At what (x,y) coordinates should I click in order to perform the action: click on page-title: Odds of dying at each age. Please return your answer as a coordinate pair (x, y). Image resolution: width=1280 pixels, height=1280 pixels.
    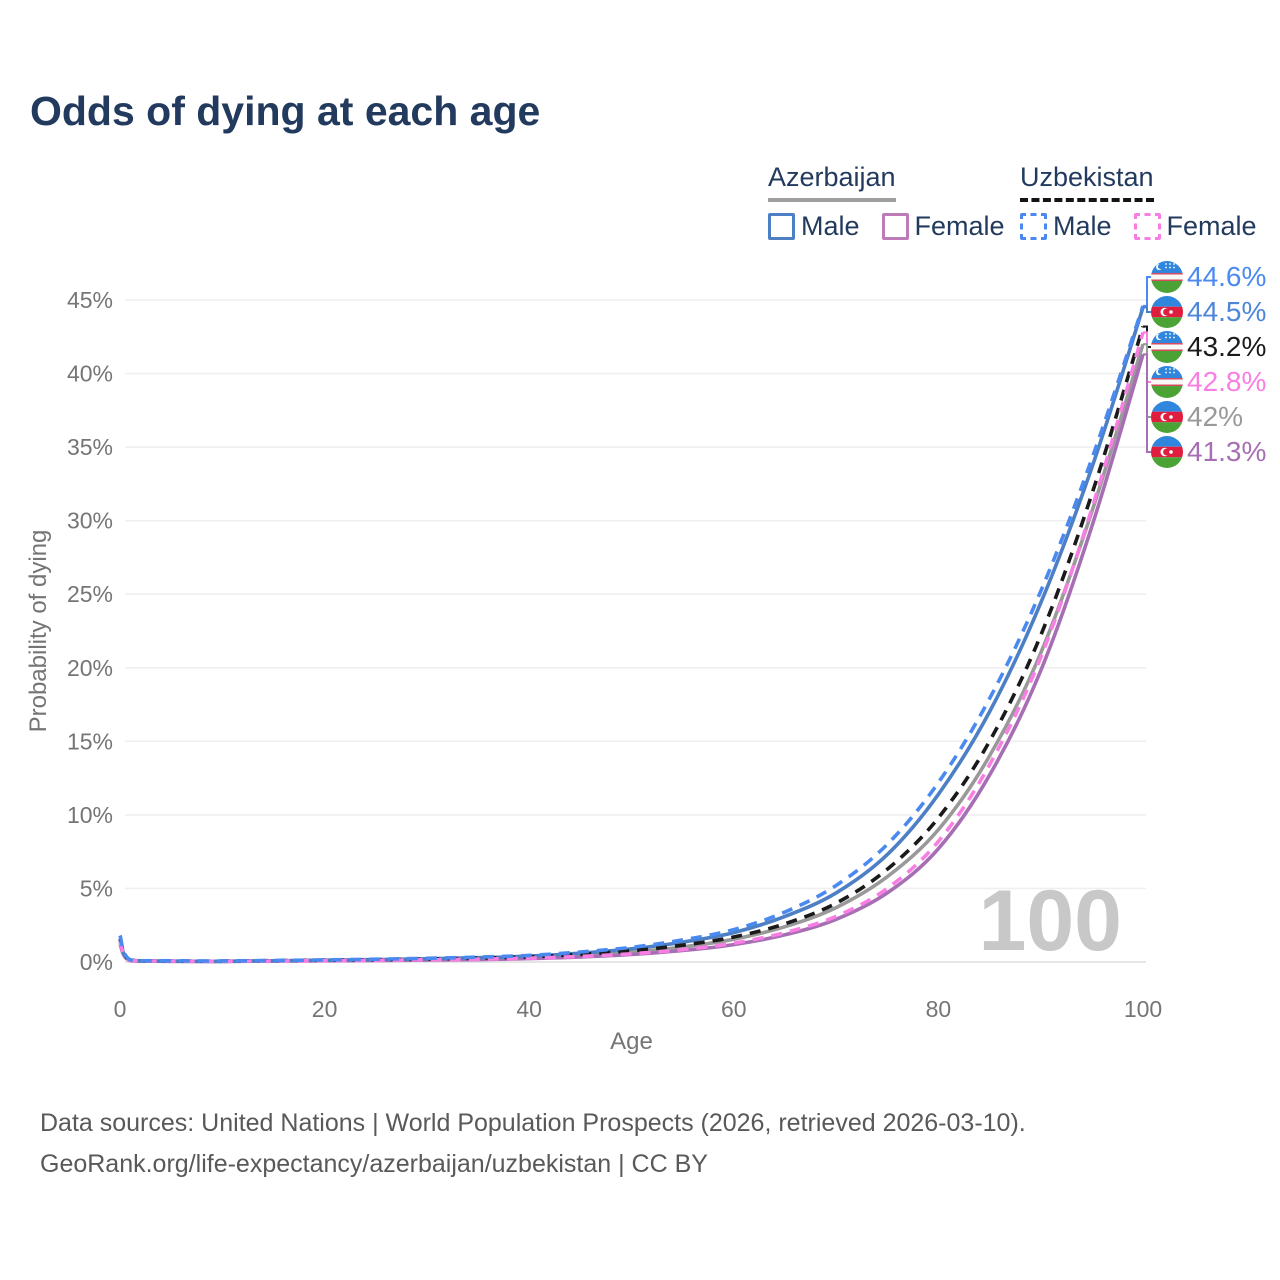
    Looking at the image, I should click on (285, 111).